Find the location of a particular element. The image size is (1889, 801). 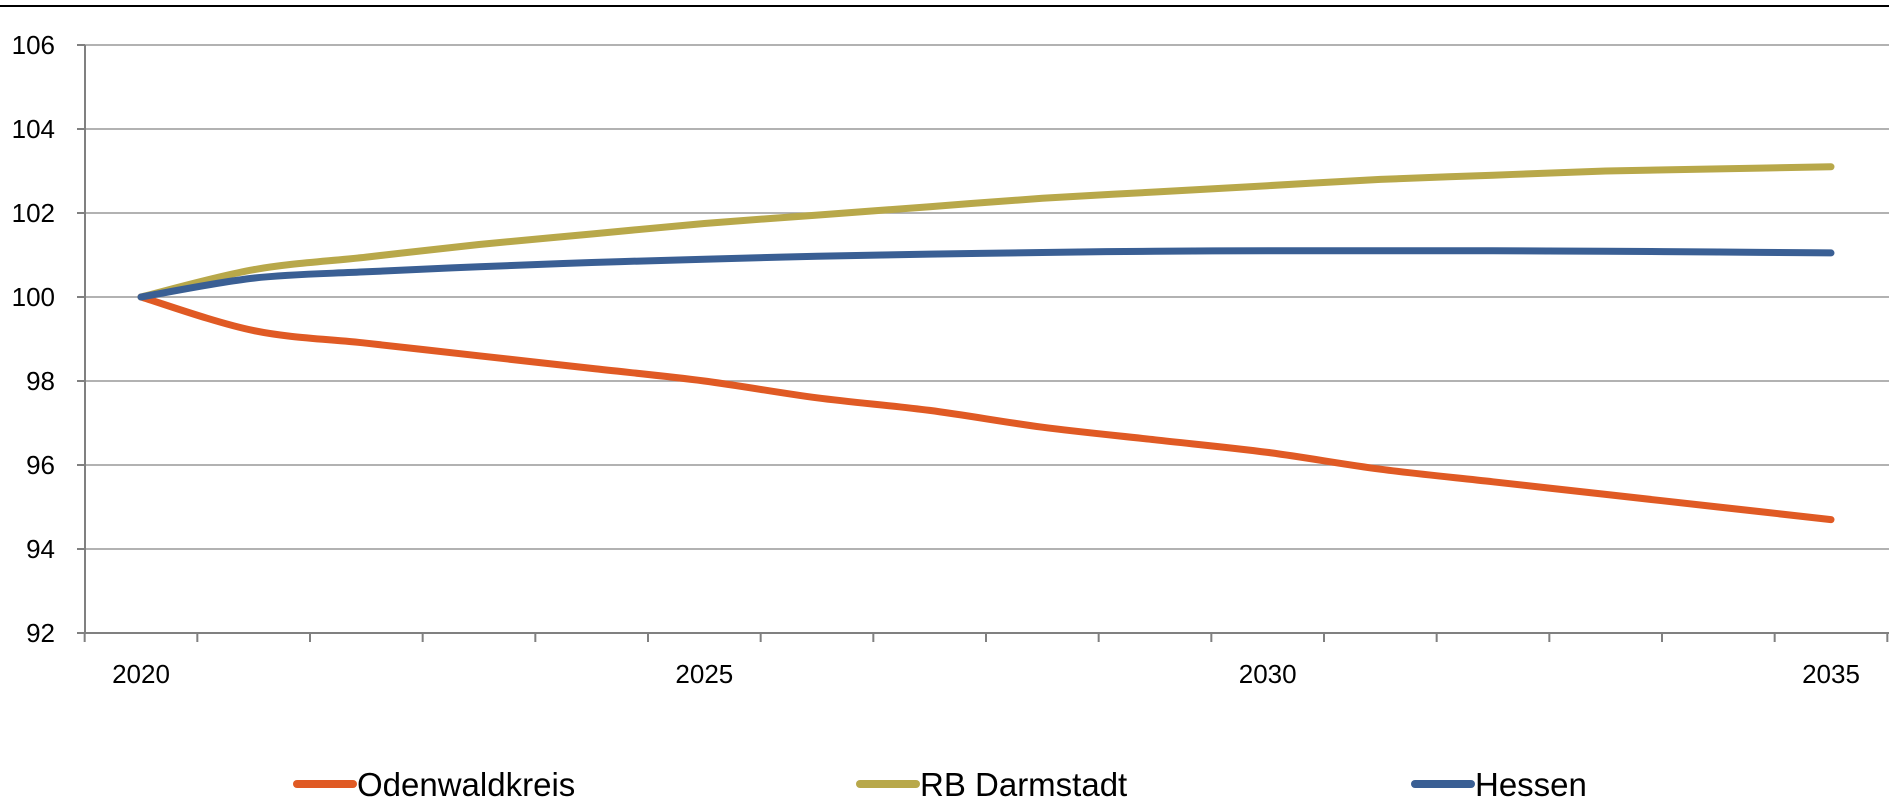

y-tick-label: 104 is located at coordinates (33, 129).